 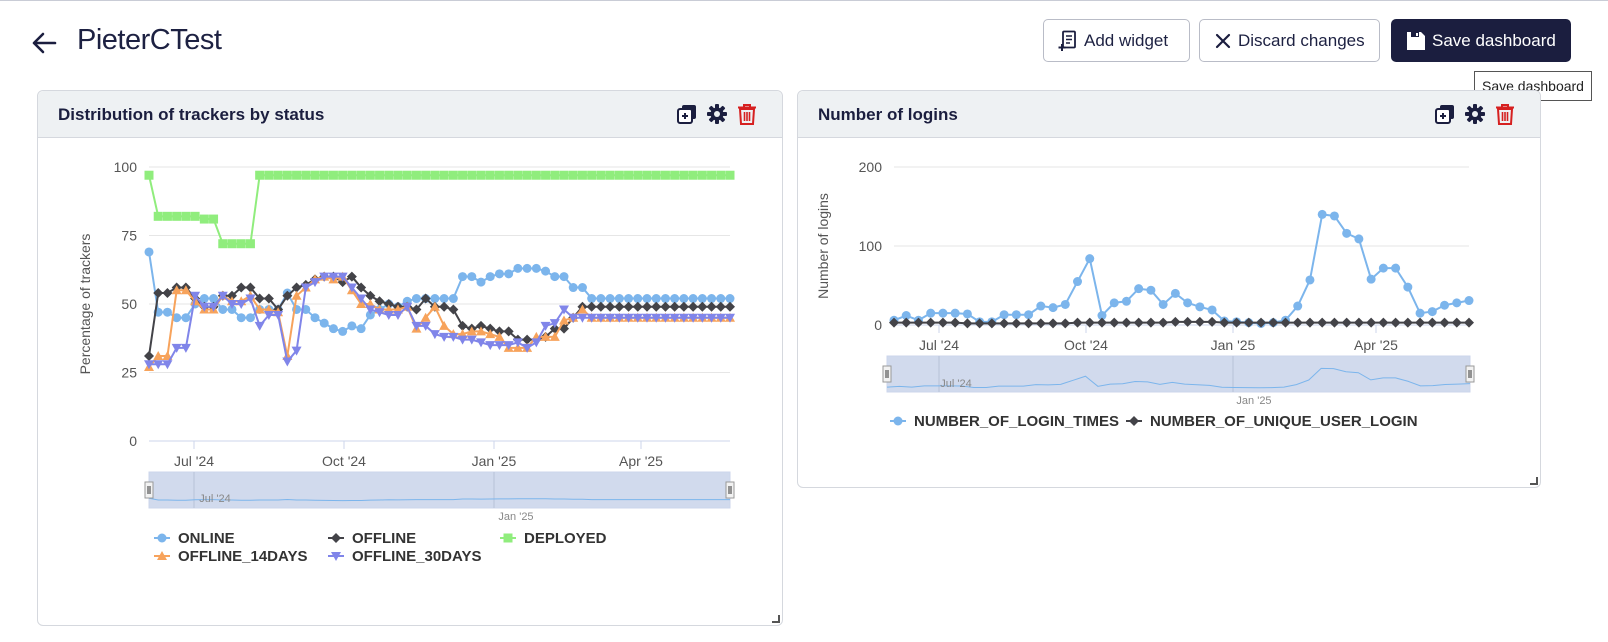 I want to click on legend-item-offline: OFFLINE, so click(x=372, y=538).